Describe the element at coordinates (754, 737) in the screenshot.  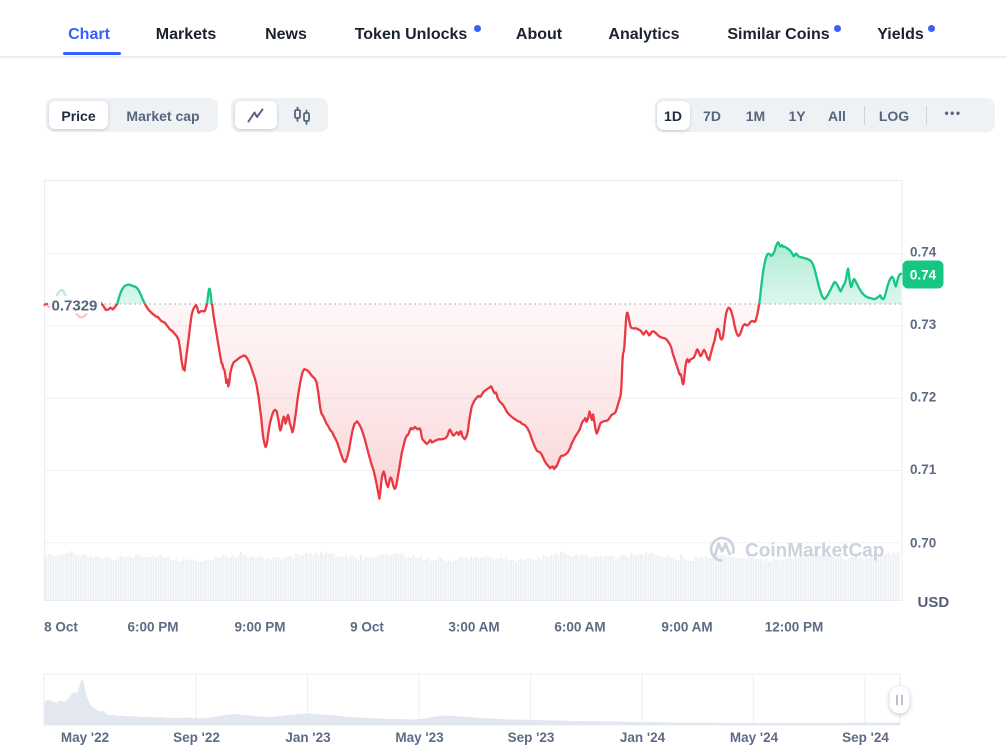
I see `svg-text: May '24` at that location.